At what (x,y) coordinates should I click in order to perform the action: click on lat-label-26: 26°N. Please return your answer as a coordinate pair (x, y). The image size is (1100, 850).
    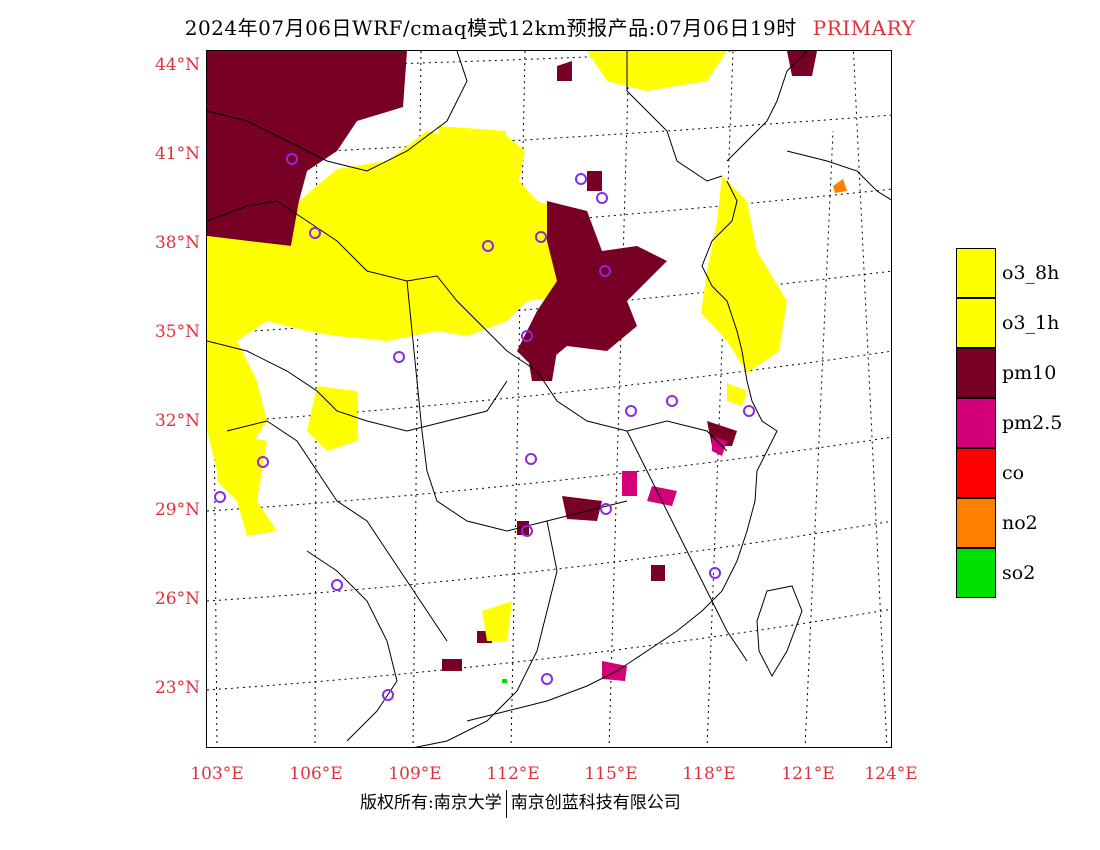
    Looking at the image, I should click on (177, 599).